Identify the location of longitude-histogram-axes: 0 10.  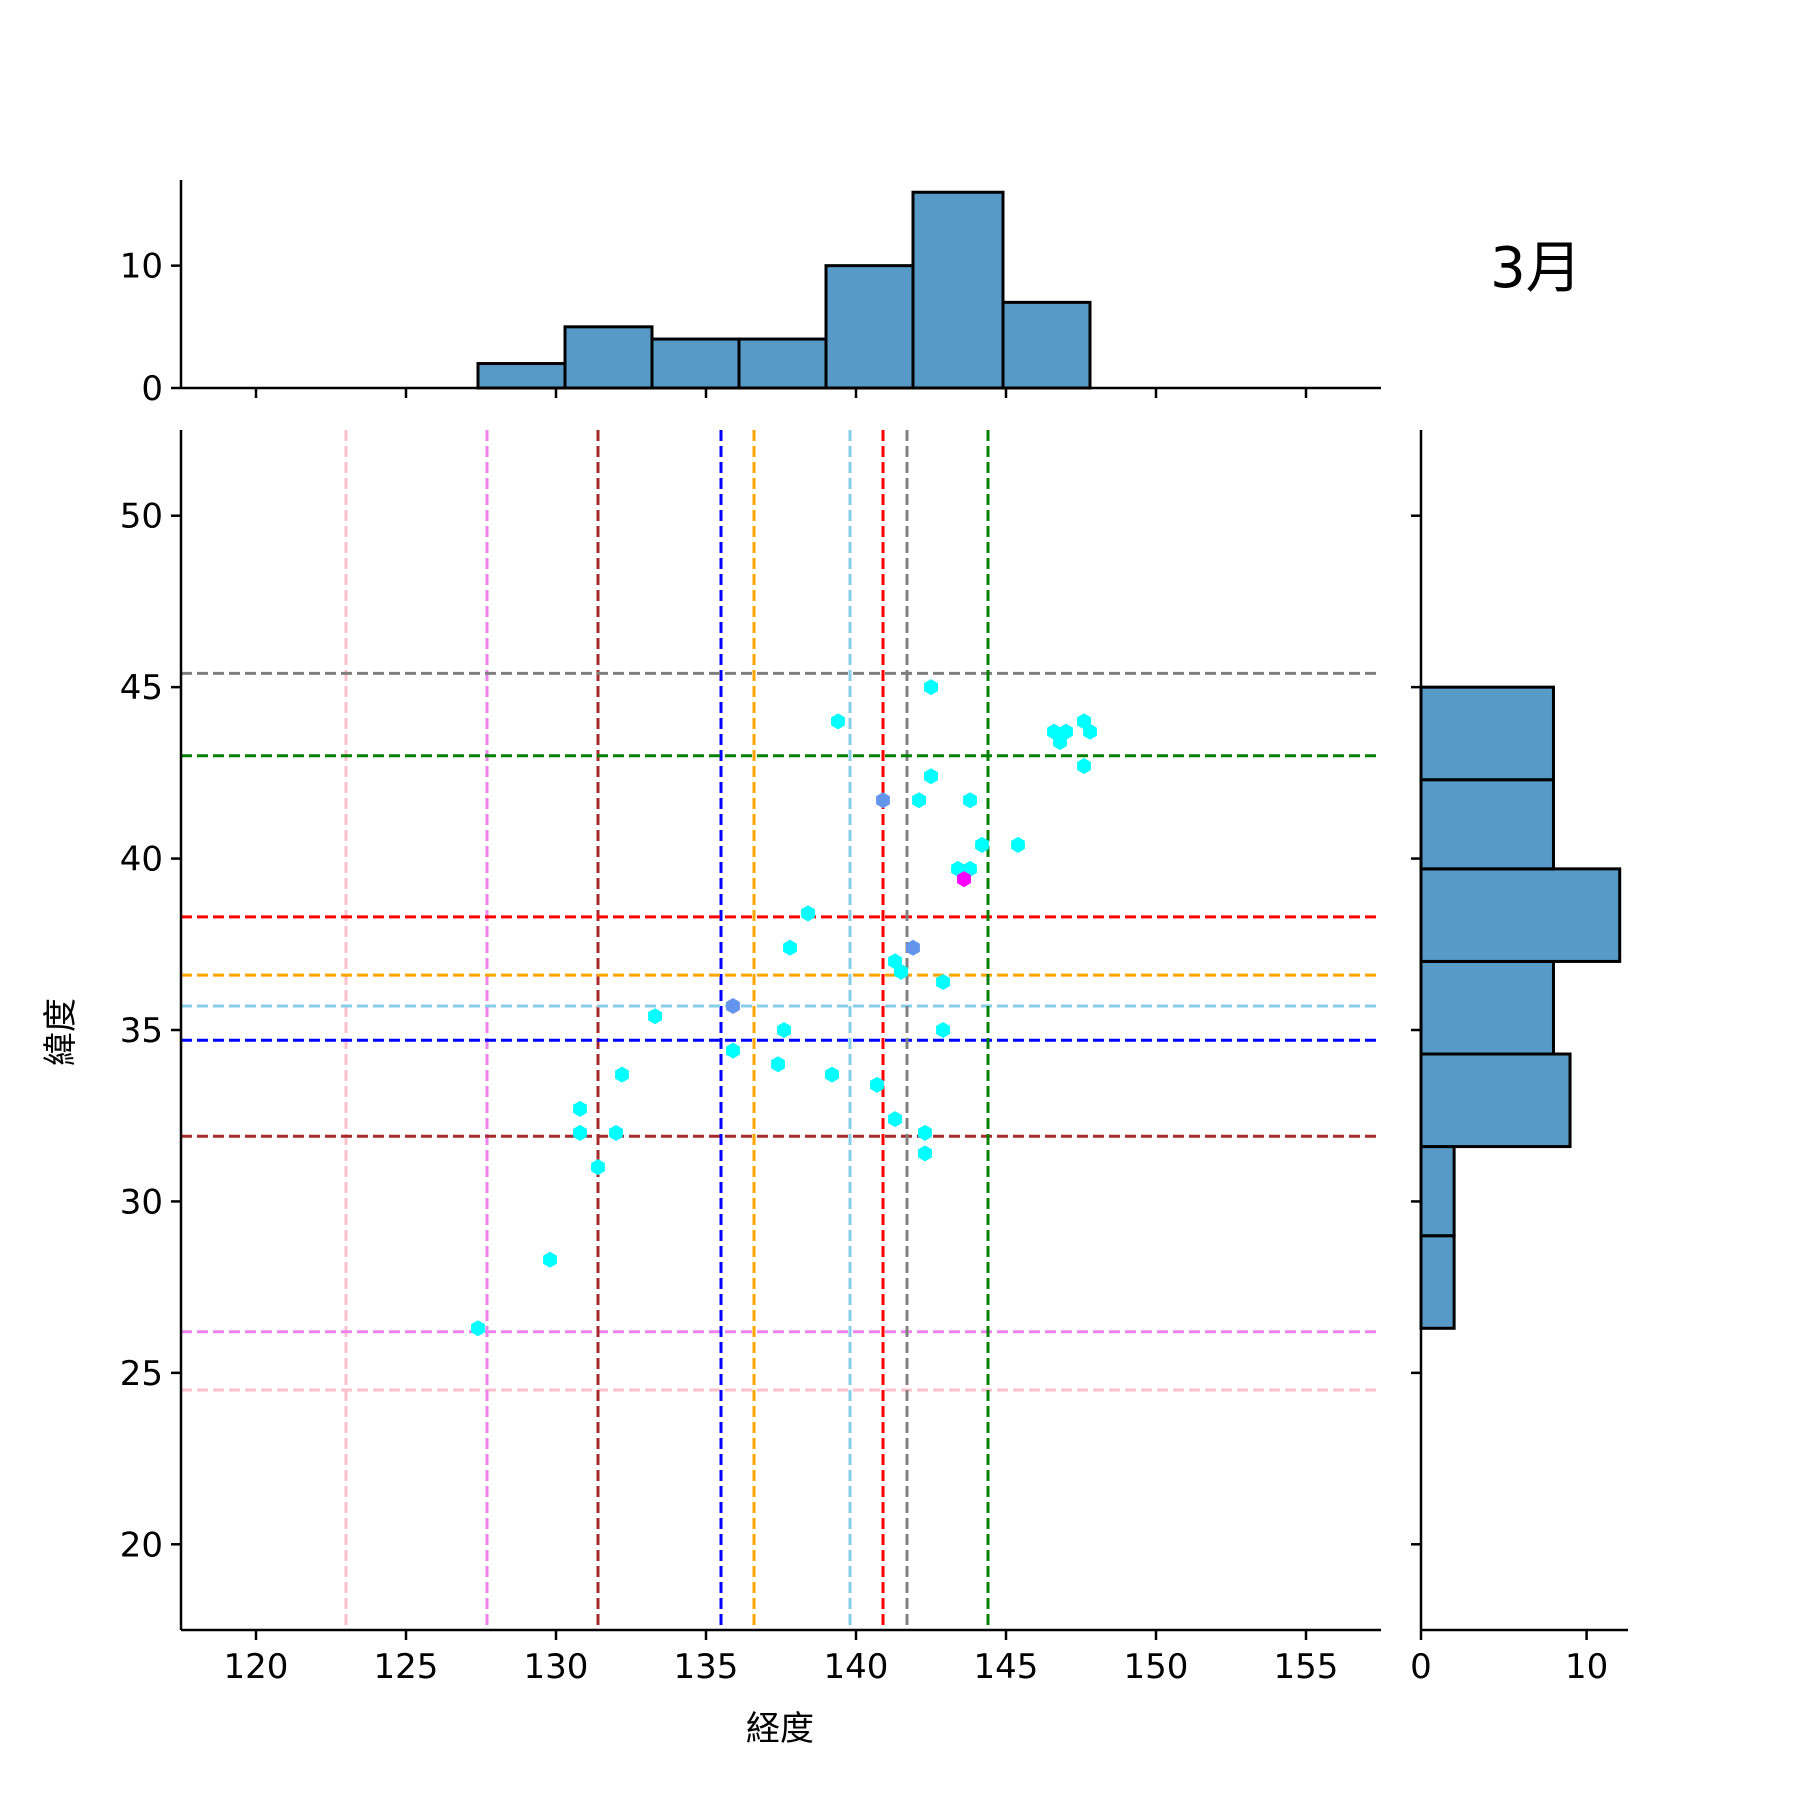
(750, 294).